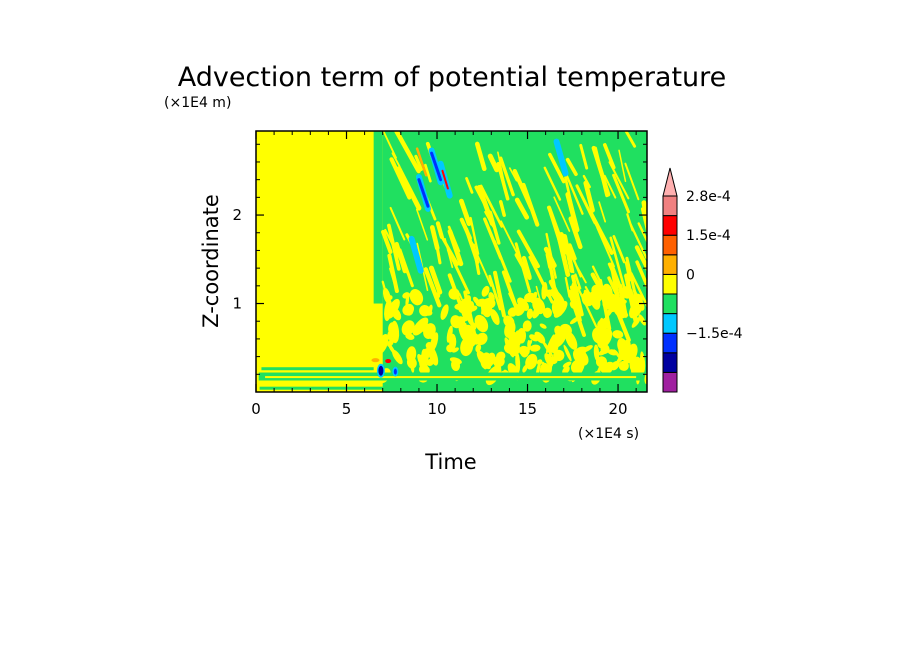 This screenshot has height=654, width=904. I want to click on y-tick-label: 2, so click(237, 215).